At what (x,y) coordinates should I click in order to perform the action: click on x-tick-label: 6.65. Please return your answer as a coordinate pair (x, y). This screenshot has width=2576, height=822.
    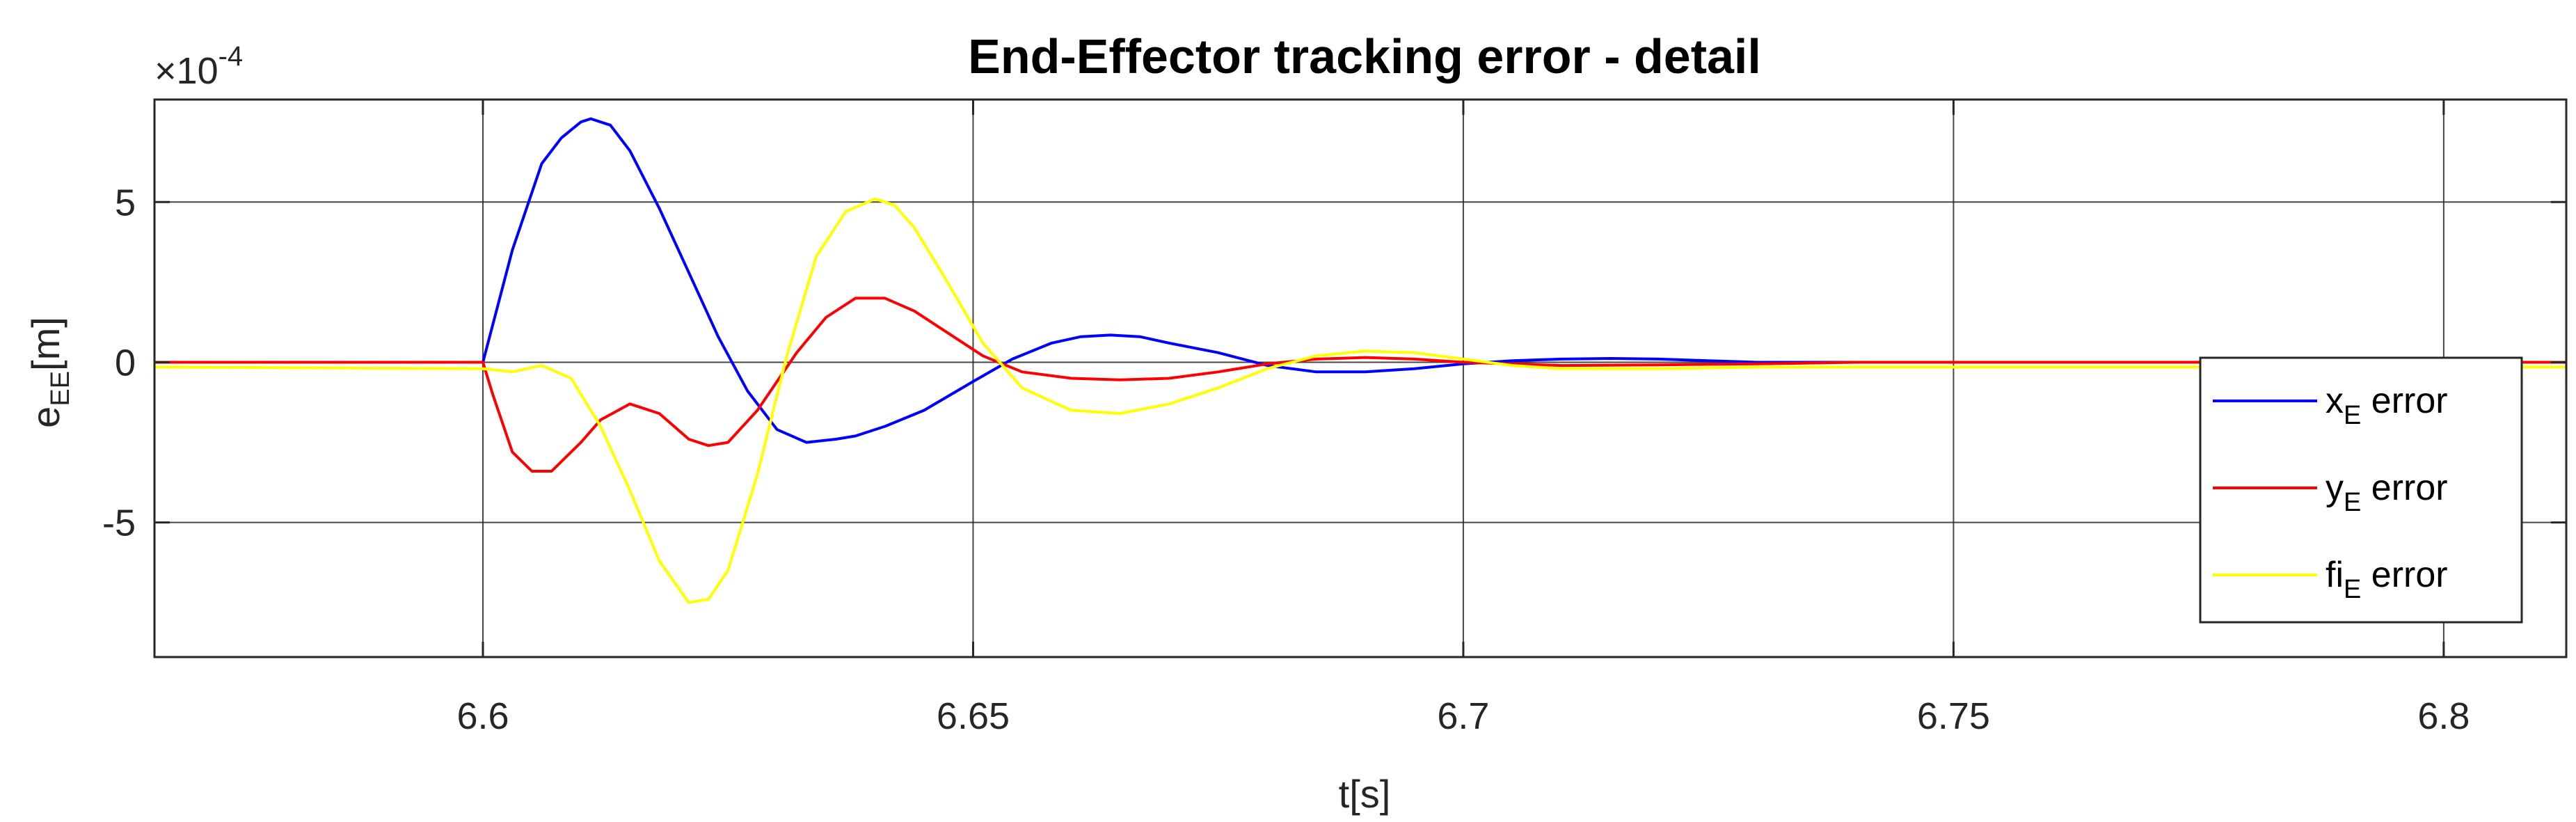
    Looking at the image, I should click on (973, 716).